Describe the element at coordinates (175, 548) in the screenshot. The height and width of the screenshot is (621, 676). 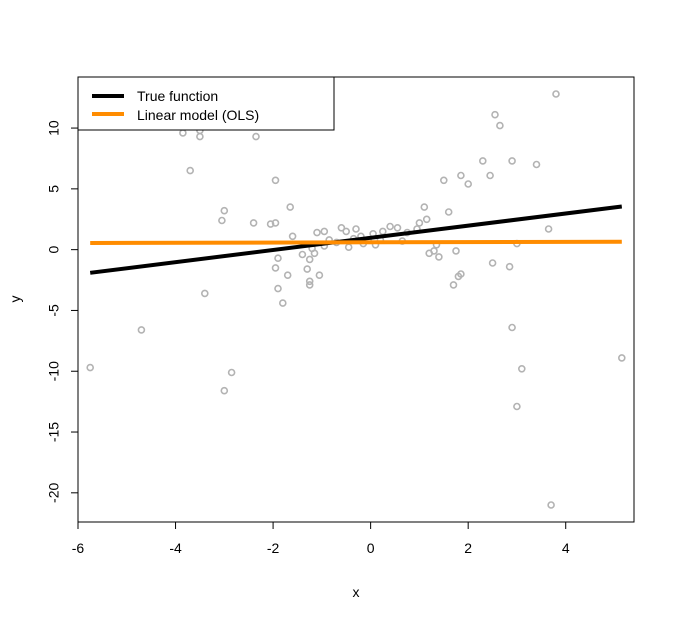
I see `x-tick-label-1: -4` at that location.